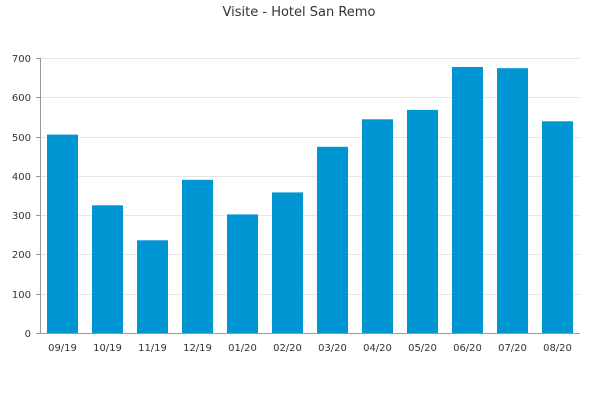  Describe the element at coordinates (21, 197) in the screenshot. I see `y-axis-tick-labels: 0 100 200 300 400 500 600 700` at that location.